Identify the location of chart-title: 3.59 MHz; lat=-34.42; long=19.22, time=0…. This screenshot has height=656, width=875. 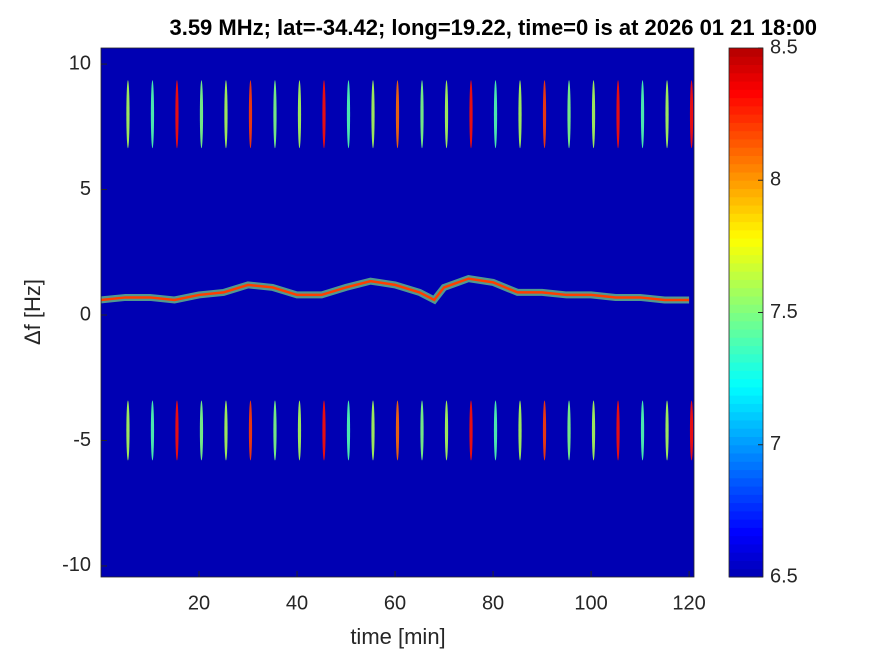
(493, 27).